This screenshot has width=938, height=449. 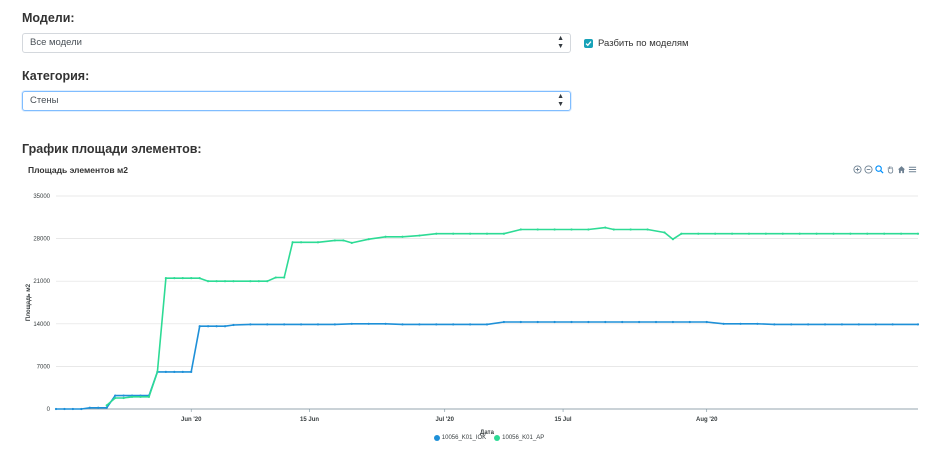 I want to click on x-axis-title: Дата, so click(x=487, y=433).